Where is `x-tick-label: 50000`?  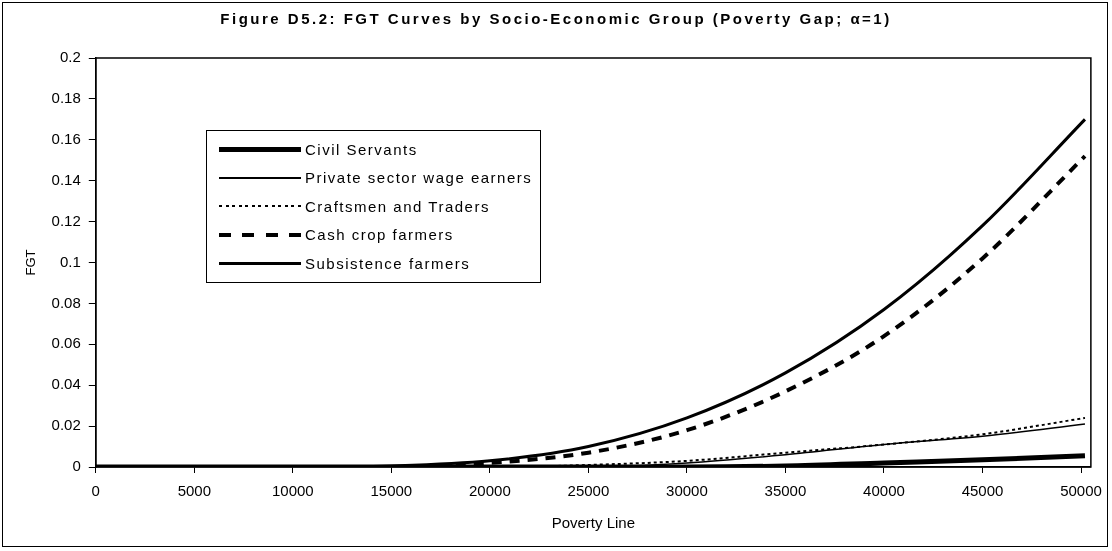
x-tick-label: 50000 is located at coordinates (1081, 491).